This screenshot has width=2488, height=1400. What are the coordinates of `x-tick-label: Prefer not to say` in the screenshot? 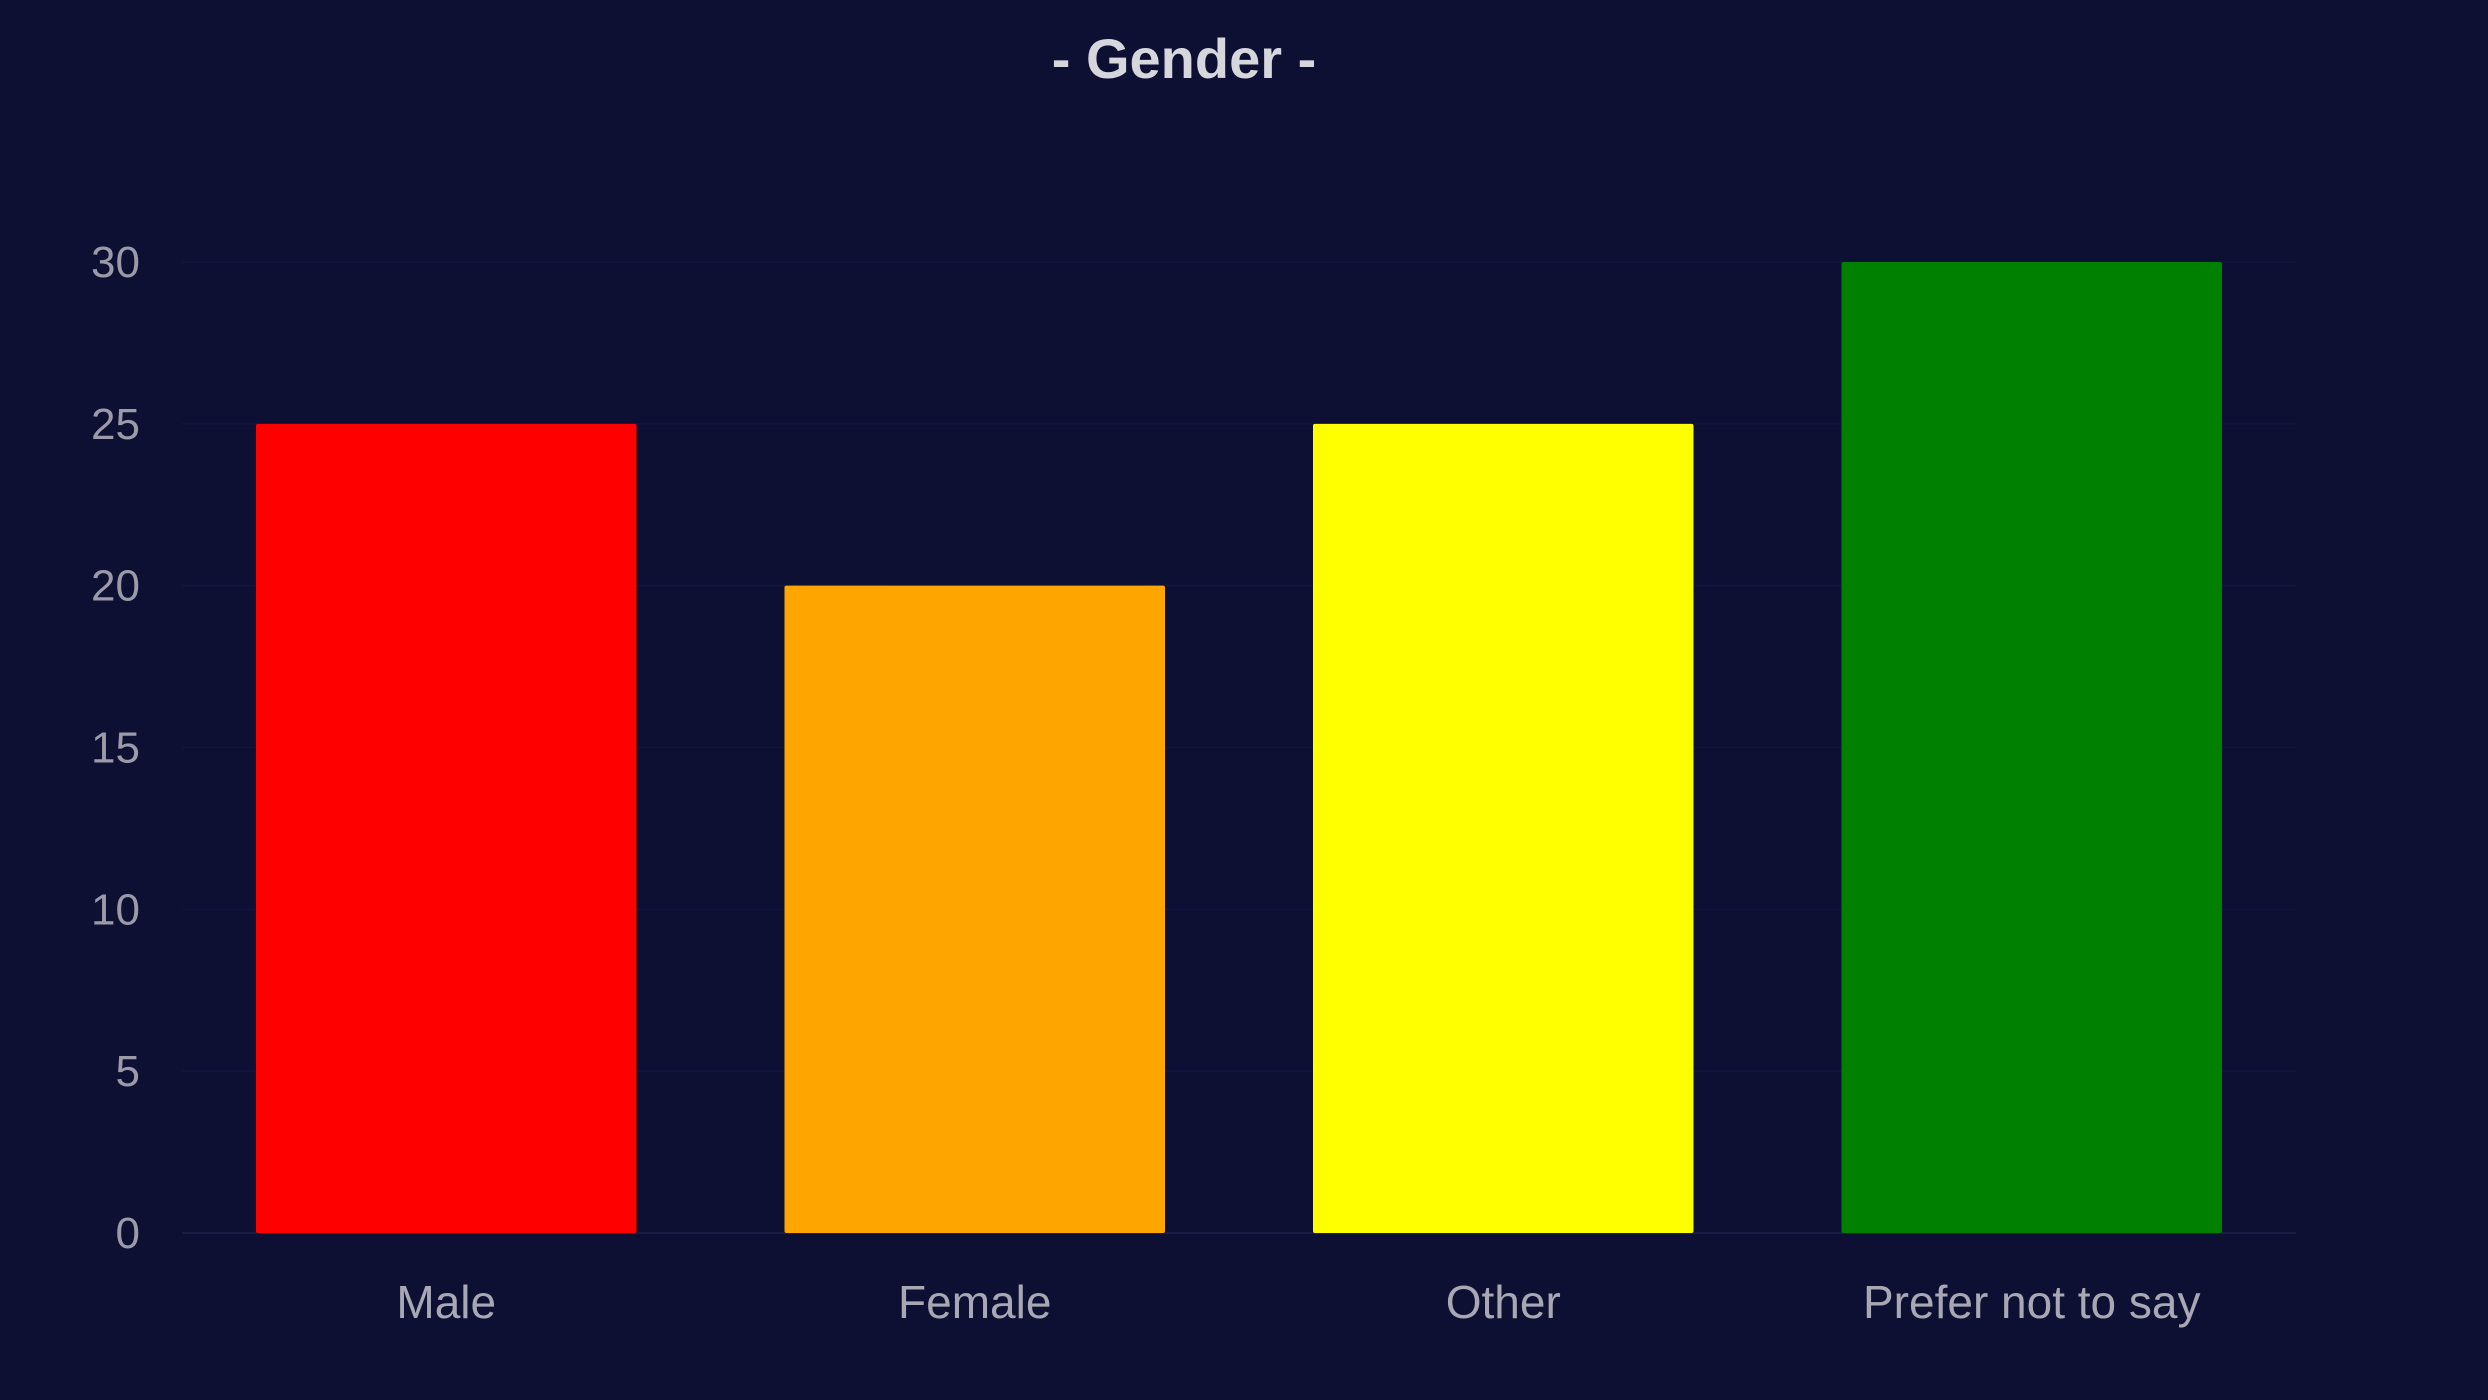 It's located at (2032, 1302).